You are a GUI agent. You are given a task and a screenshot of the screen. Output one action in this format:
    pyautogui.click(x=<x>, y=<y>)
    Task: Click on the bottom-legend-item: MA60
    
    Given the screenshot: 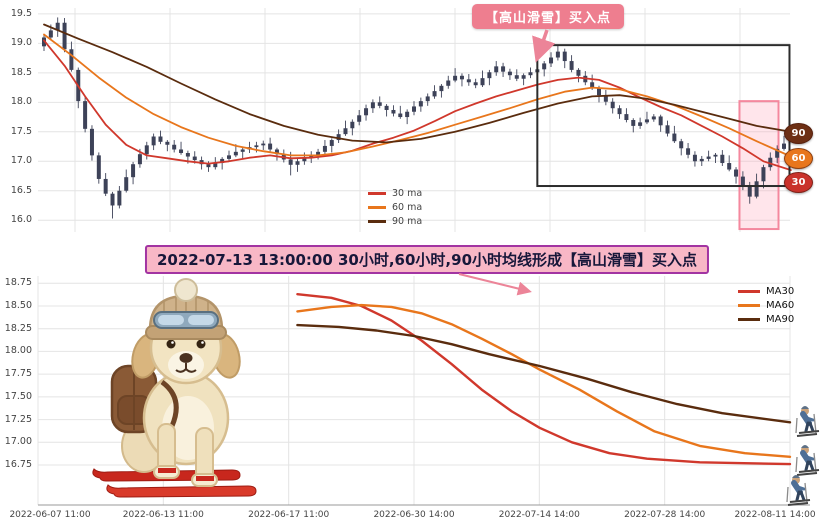 What is the action you would take?
    pyautogui.click(x=766, y=305)
    